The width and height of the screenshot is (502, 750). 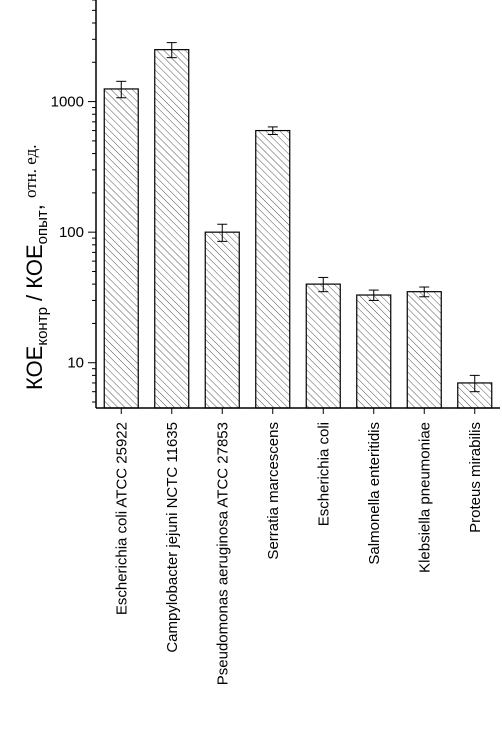 I want to click on y-axis-label: КОЕконтр / КОЕопыт, отн. ед., so click(x=36, y=267).